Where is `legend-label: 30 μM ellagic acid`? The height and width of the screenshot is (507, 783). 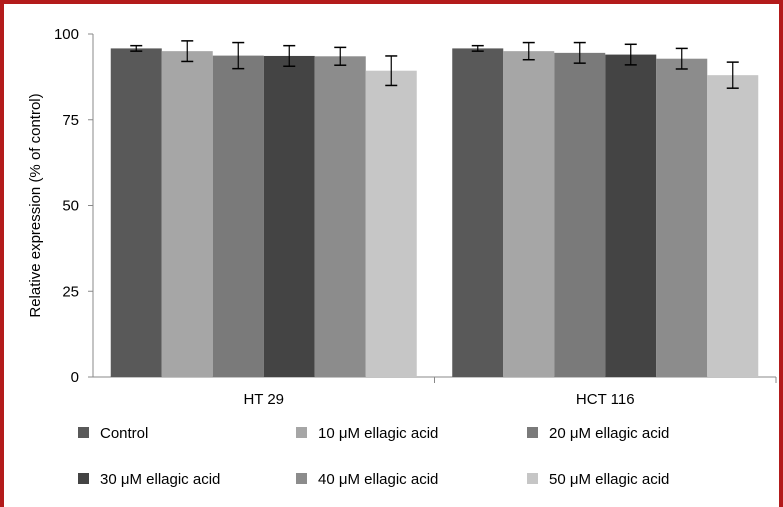
legend-label: 30 μM ellagic acid is located at coordinates (160, 479).